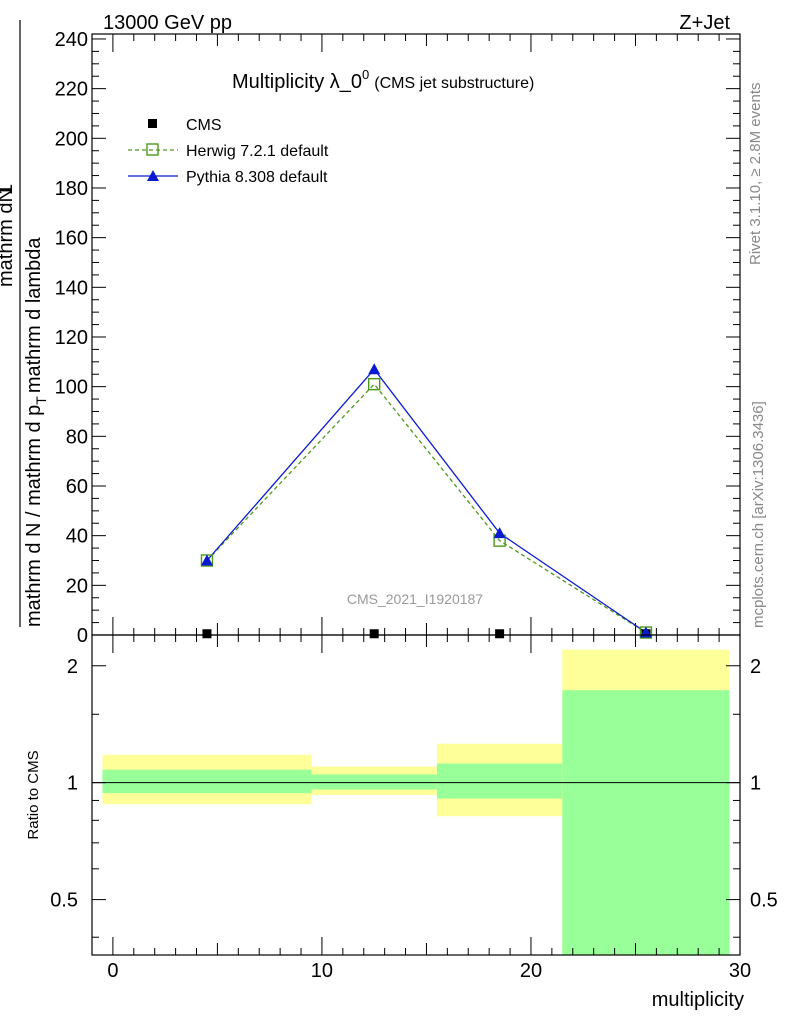  Describe the element at coordinates (698, 1000) in the screenshot. I see `x-axis-label: multiplicity` at that location.